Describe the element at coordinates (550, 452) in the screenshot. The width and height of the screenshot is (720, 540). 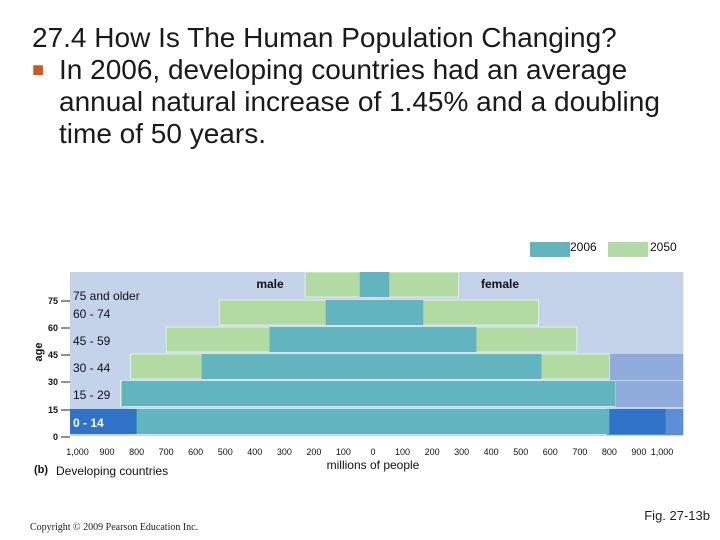
I see `x-tick-right-5: 600` at that location.